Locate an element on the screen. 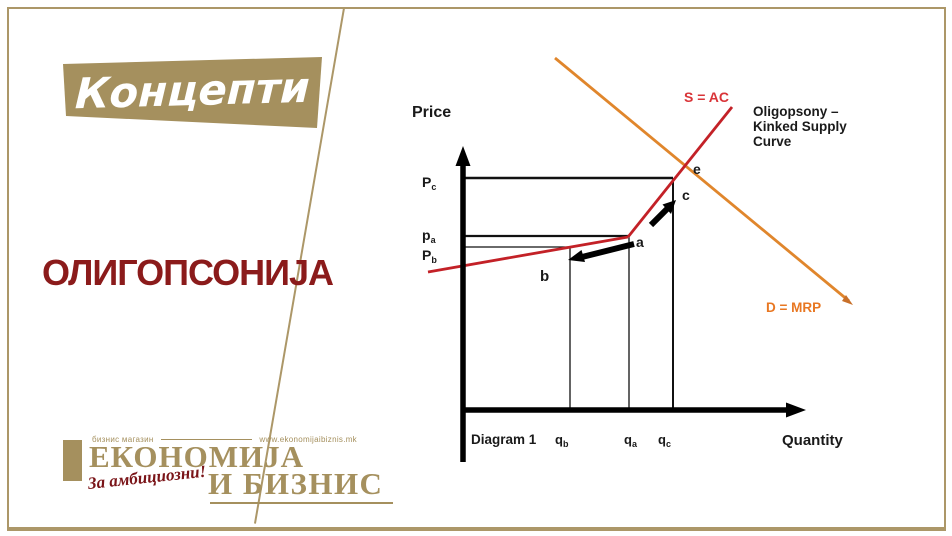 The width and height of the screenshot is (952, 536). diagram-caption: Diagram 1 is located at coordinates (504, 439).